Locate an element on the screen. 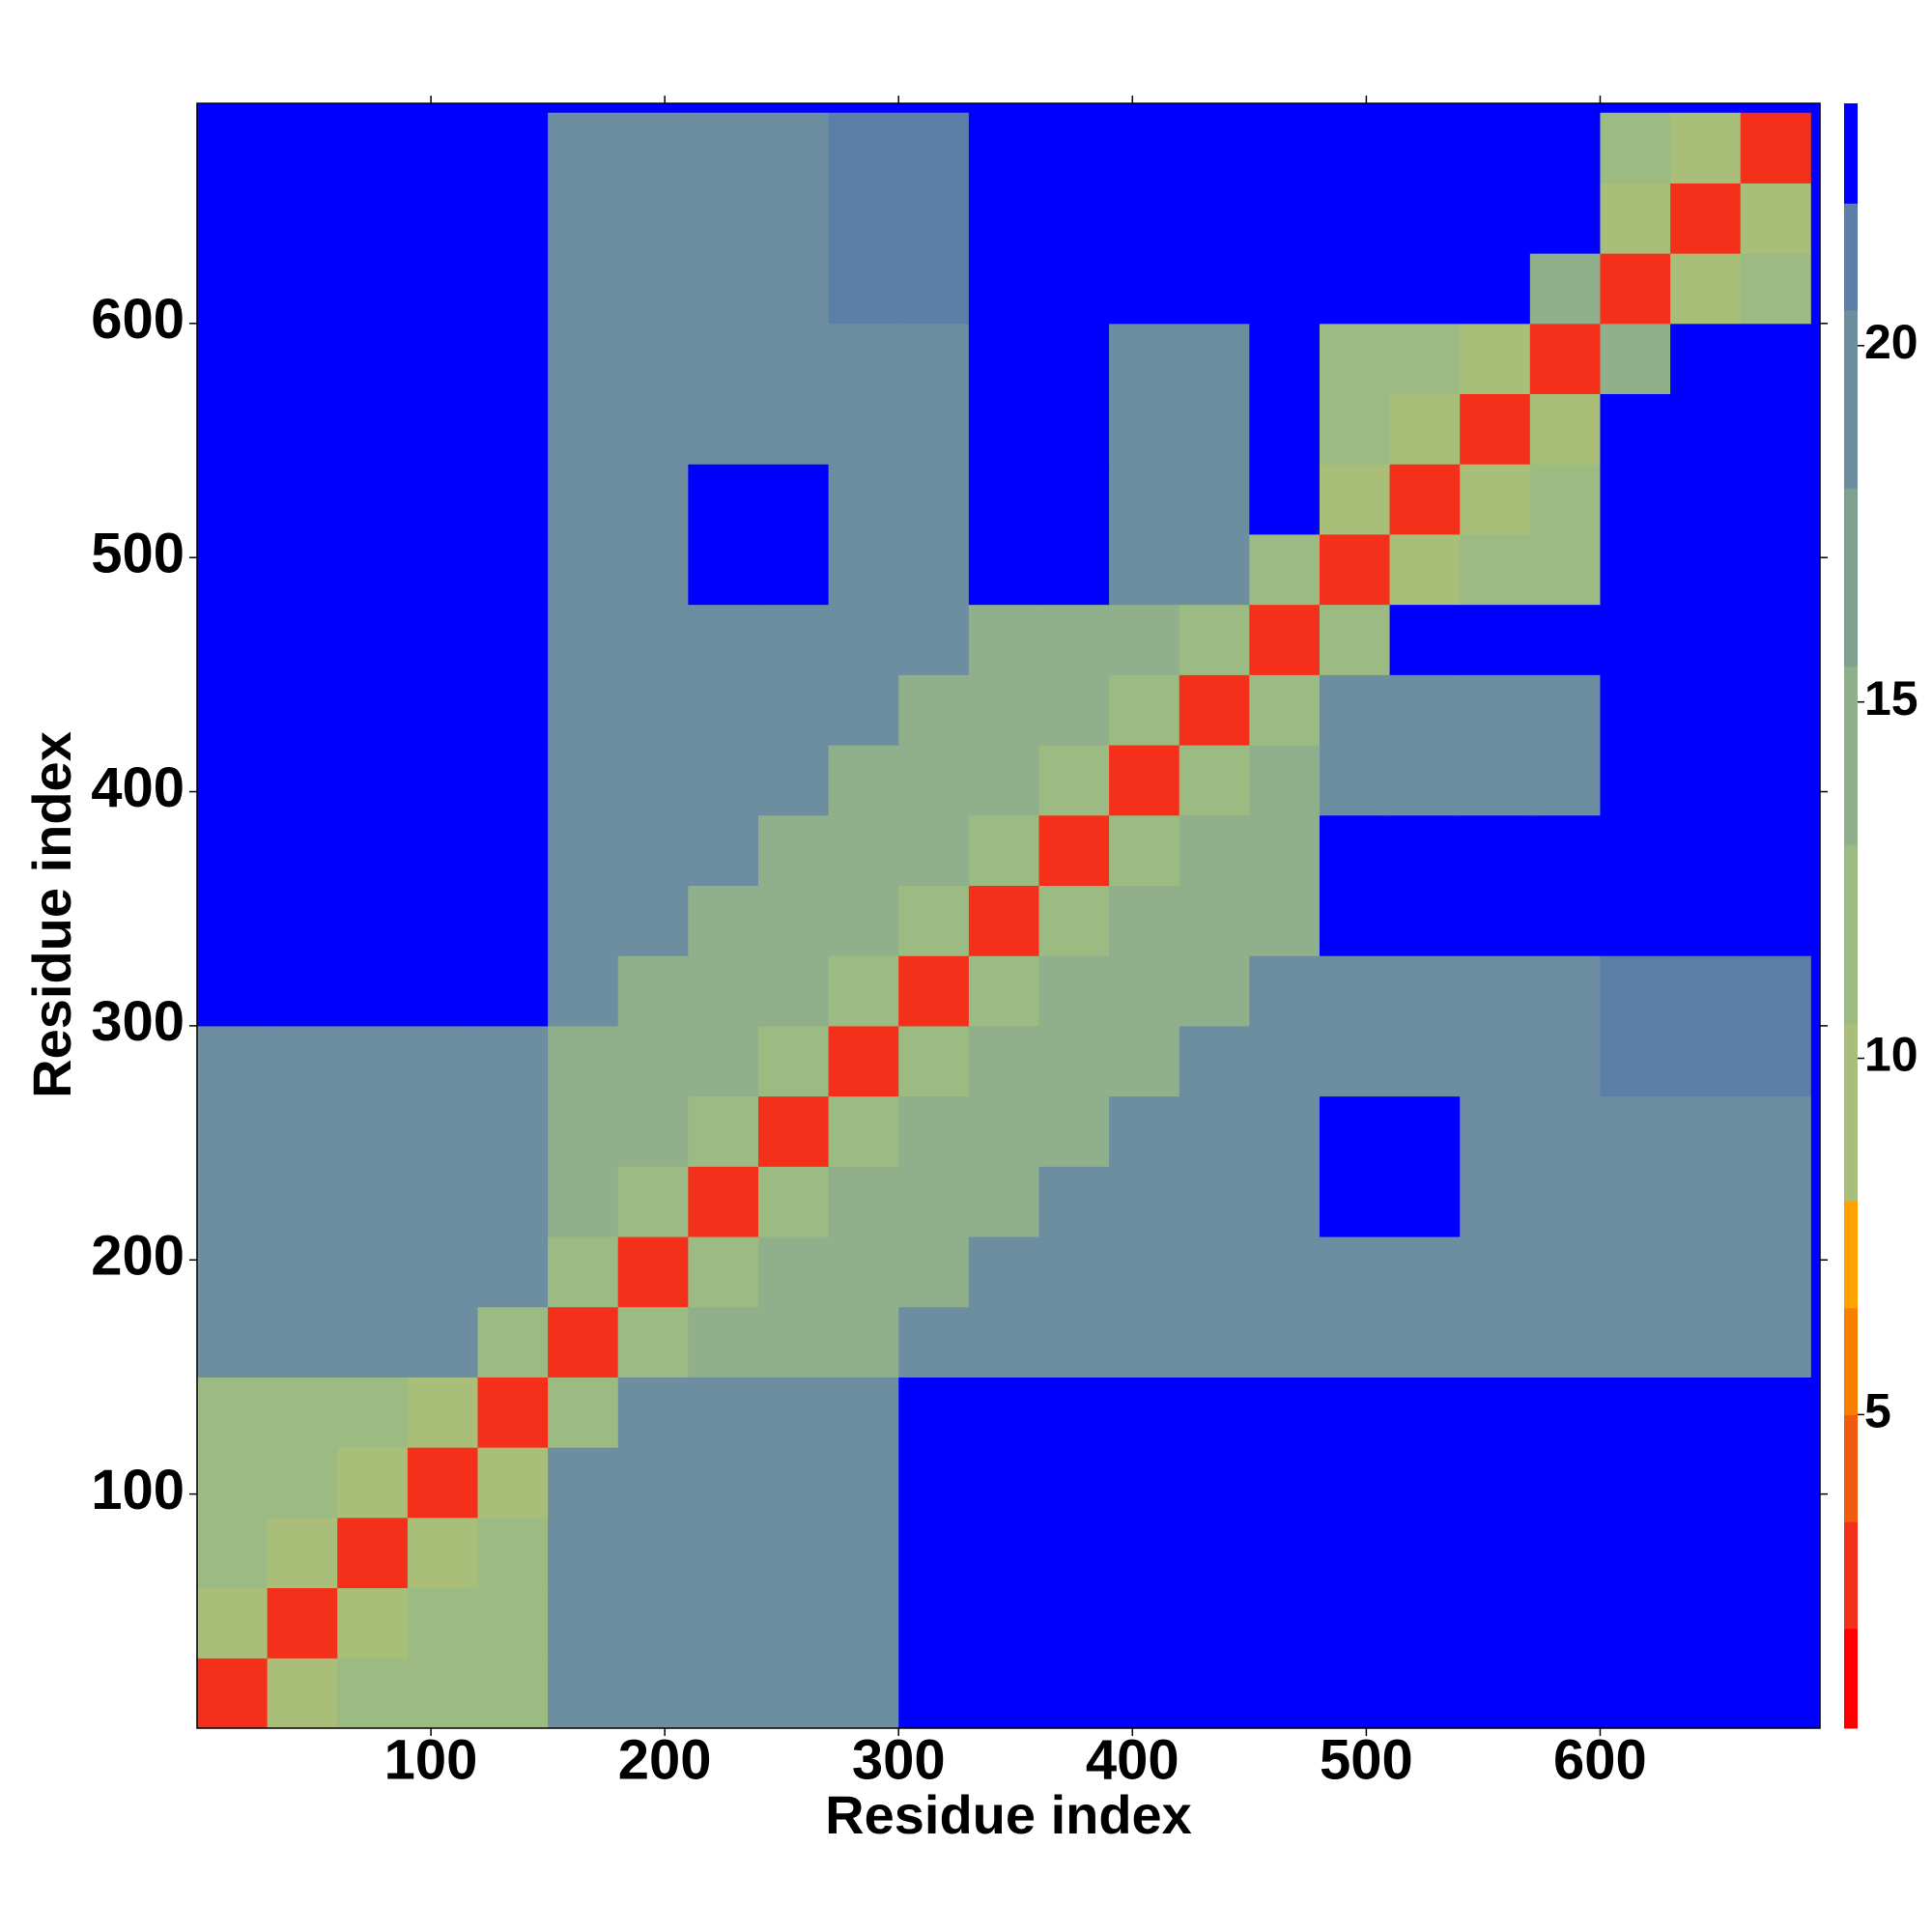  x-tick-label: 100 is located at coordinates (431, 1759).